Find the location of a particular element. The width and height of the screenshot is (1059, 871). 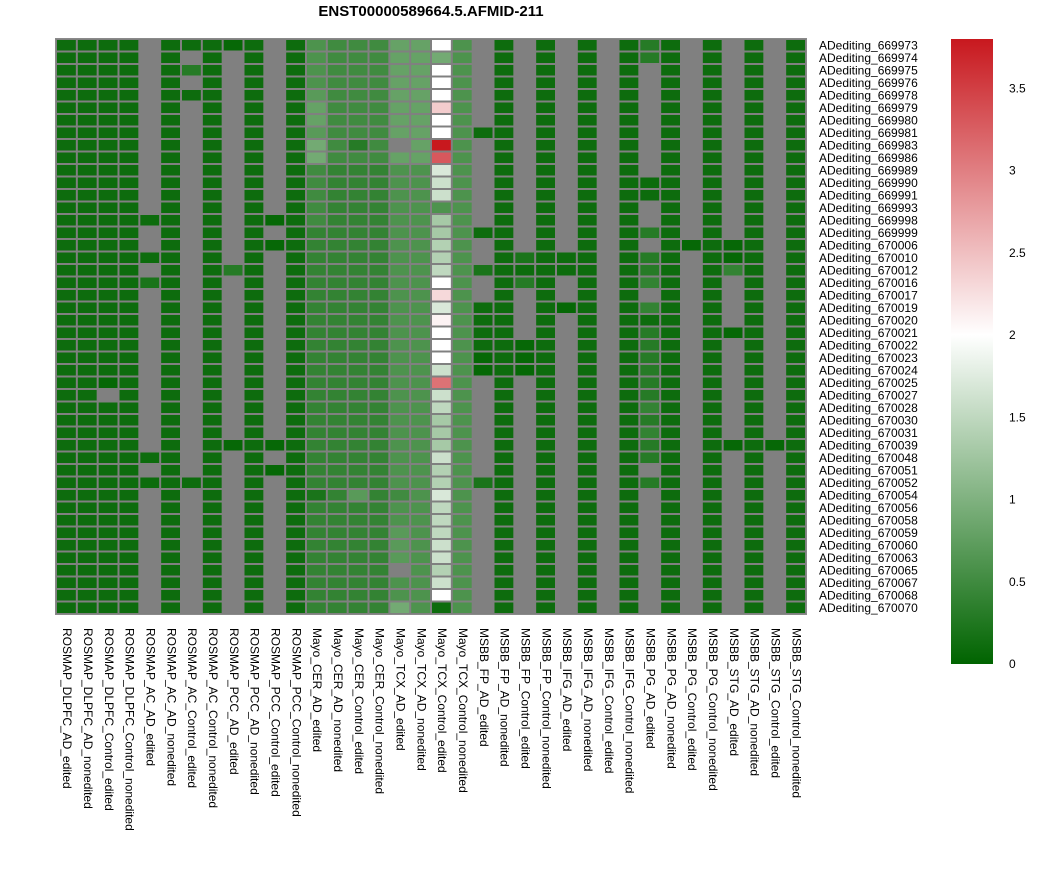

row-label: ADediting_669983 is located at coordinates (868, 145).